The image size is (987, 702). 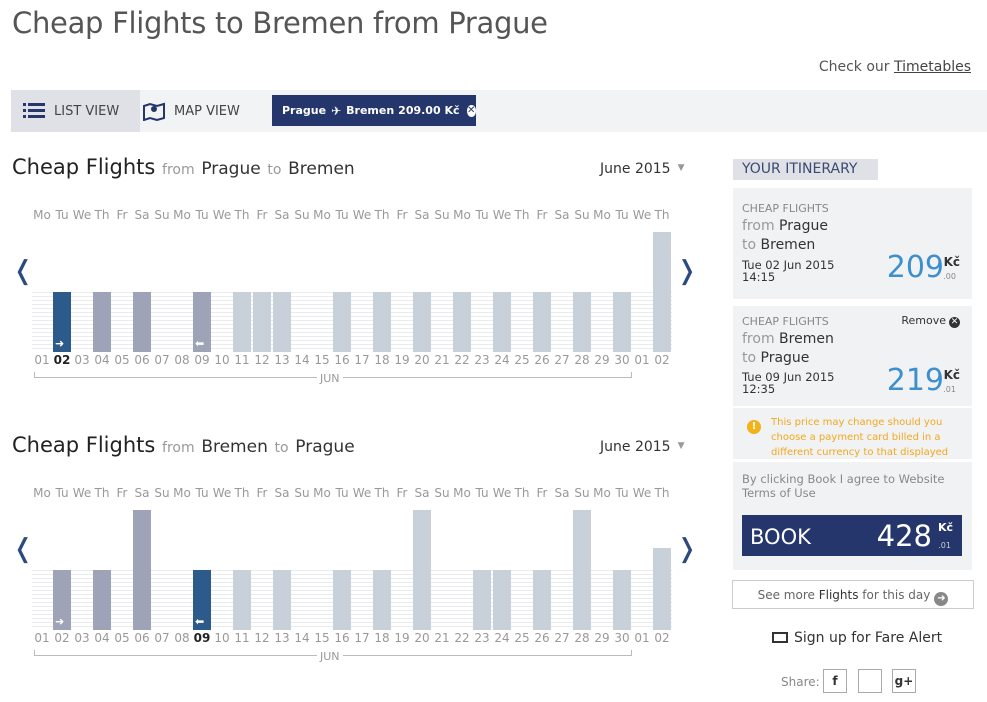 I want to click on outbound-month-select: June 2015 ▼, so click(x=642, y=169).